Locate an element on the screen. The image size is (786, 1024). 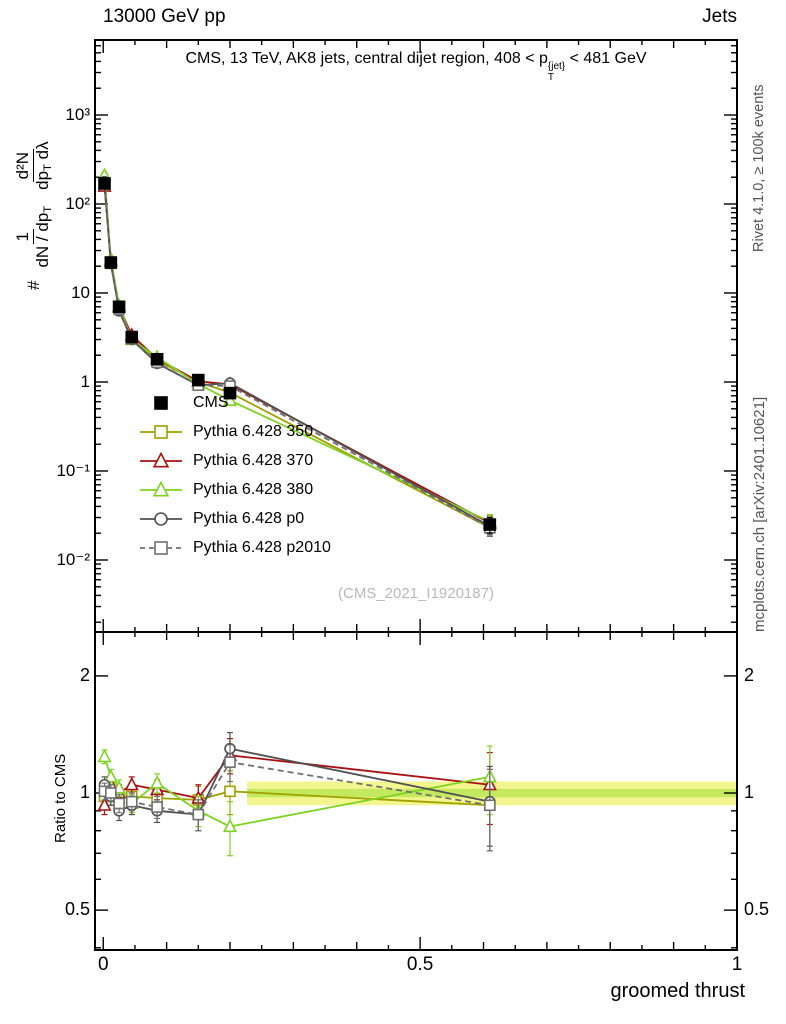
legend-label: Pythia 6.428 380 is located at coordinates (253, 489).